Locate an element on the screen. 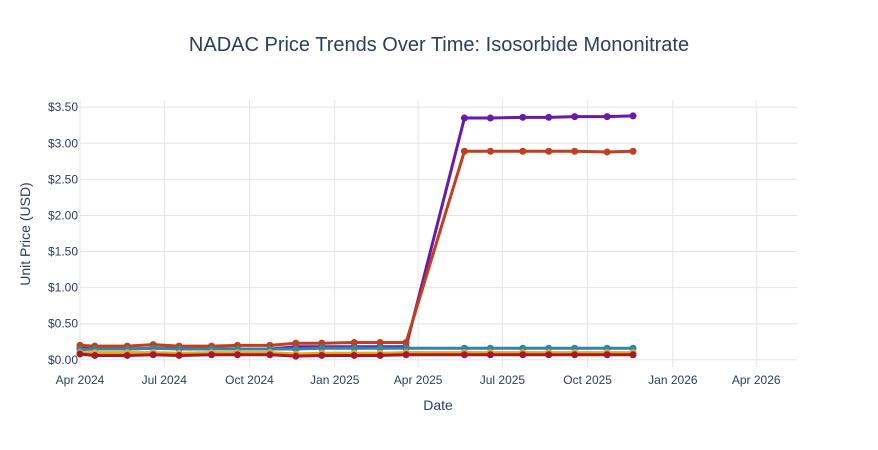 This screenshot has width=878, height=450. y-tick-label: $3.00 is located at coordinates (63, 143).